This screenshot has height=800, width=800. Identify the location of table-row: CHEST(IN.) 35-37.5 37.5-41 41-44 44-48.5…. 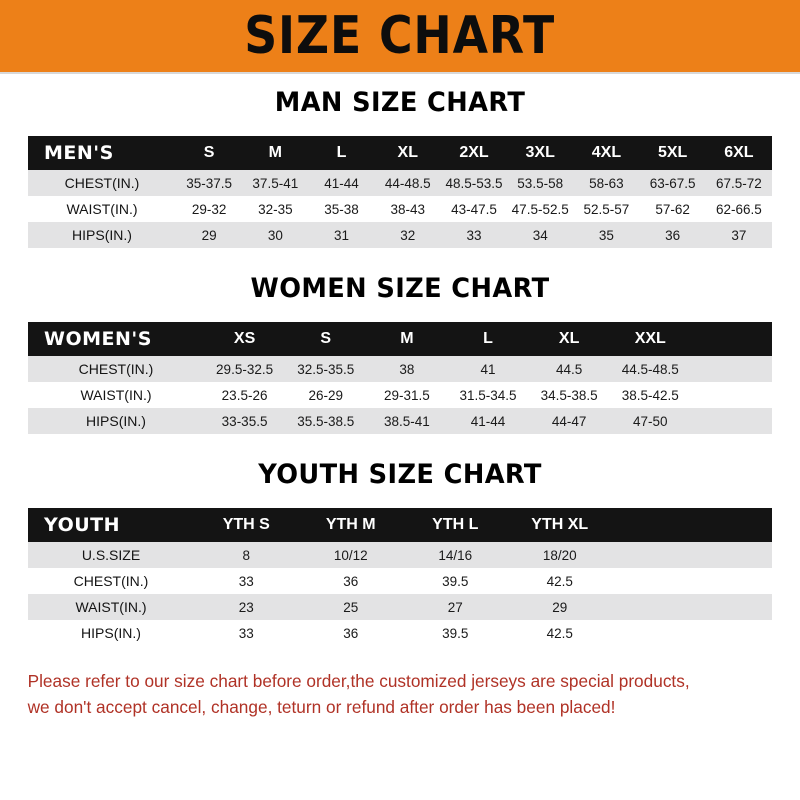
(400, 183).